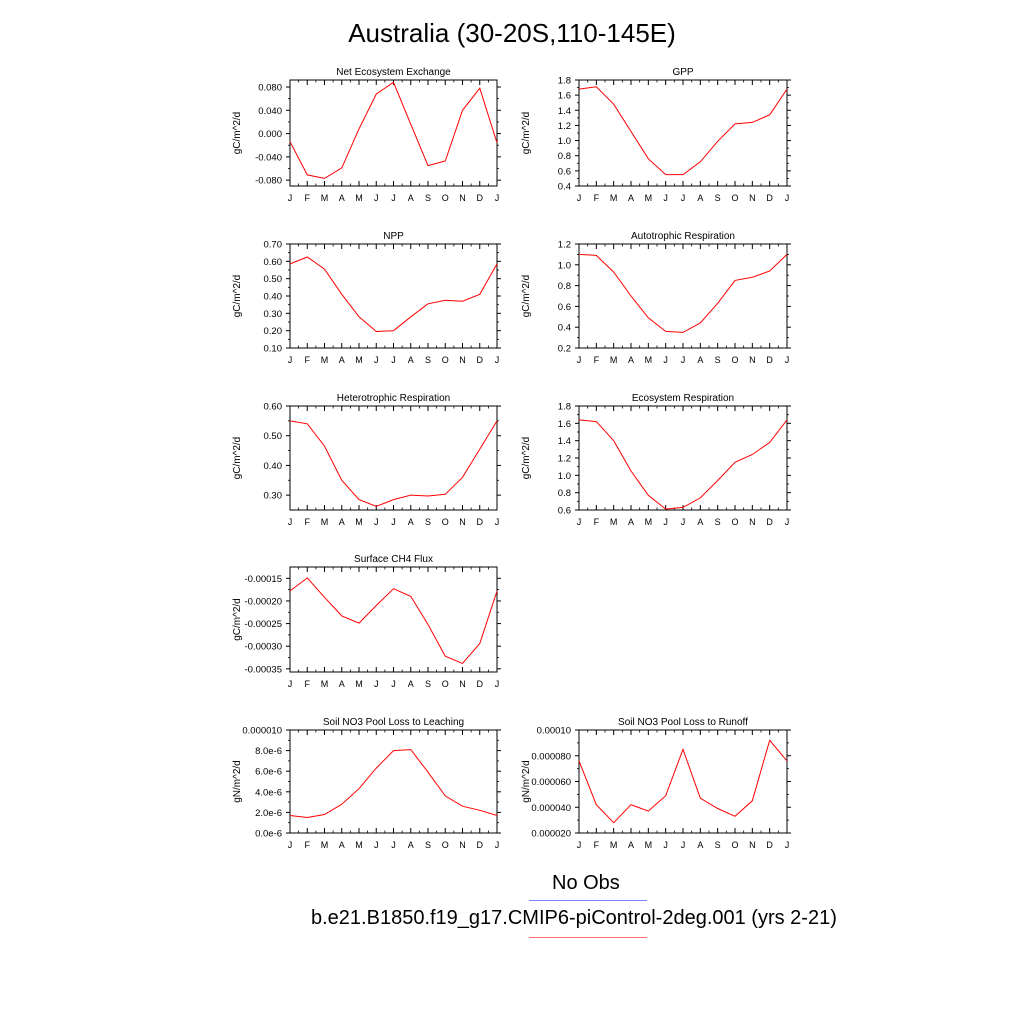 This screenshot has height=1024, width=1024. What do you see at coordinates (393, 398) in the screenshot?
I see `panel-title: Heterotrophic Respiration` at bounding box center [393, 398].